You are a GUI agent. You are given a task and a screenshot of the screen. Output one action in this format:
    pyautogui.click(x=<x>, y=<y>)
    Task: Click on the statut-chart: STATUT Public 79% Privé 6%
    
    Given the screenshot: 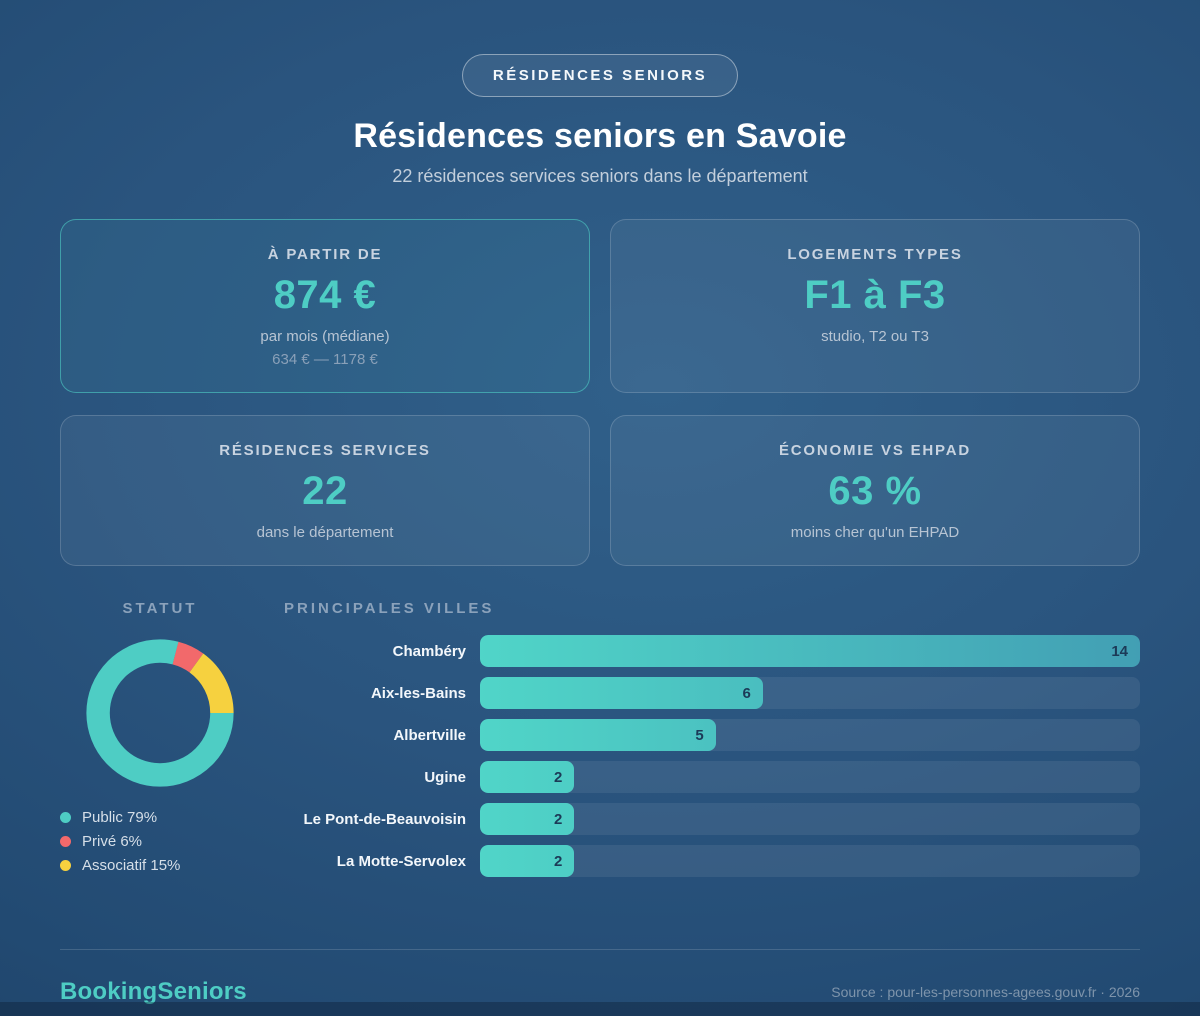 What is the action you would take?
    pyautogui.click(x=160, y=743)
    